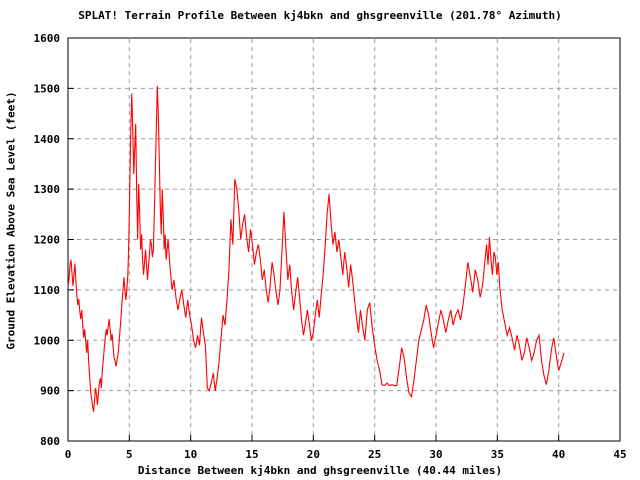  What do you see at coordinates (47, 38) in the screenshot?
I see `svg-text: 1600` at bounding box center [47, 38].